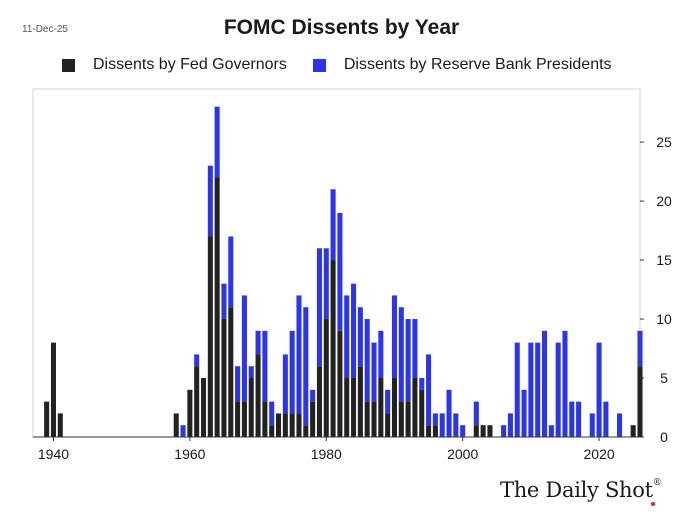 The height and width of the screenshot is (518, 683). I want to click on legend-swatch-governors, so click(68, 65).